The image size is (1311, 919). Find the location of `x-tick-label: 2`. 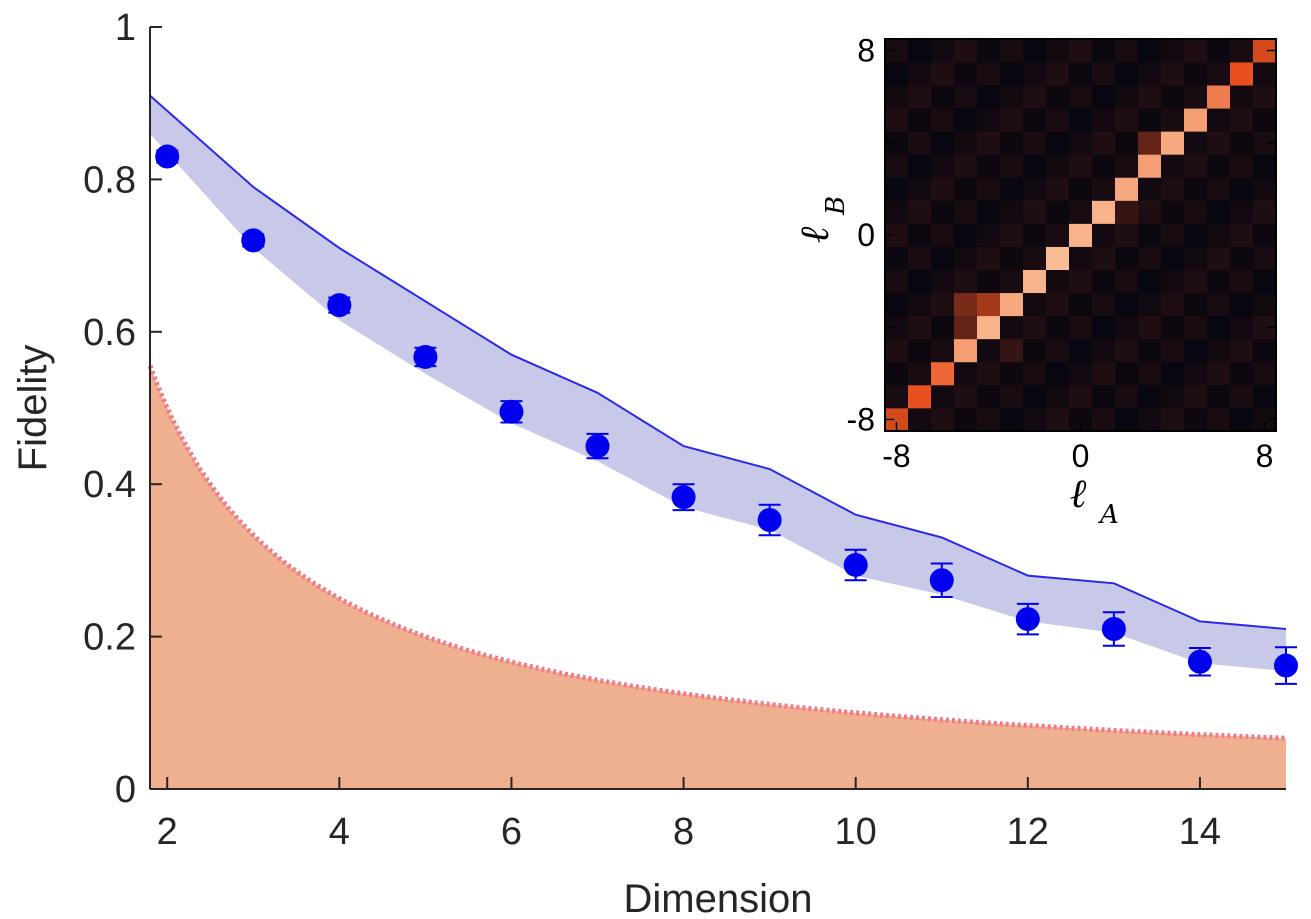

x-tick-label: 2 is located at coordinates (167, 832).